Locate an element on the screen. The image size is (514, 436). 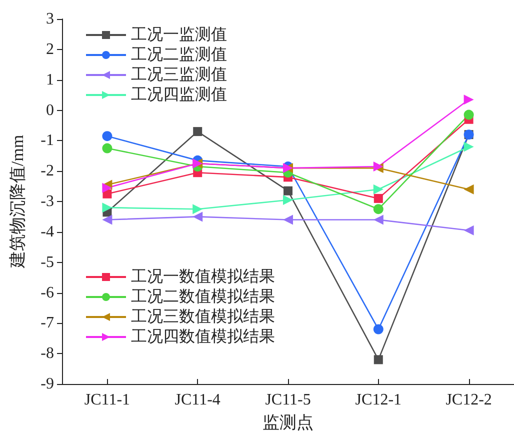
y-tick-label: -4 is located at coordinates (47, 231).